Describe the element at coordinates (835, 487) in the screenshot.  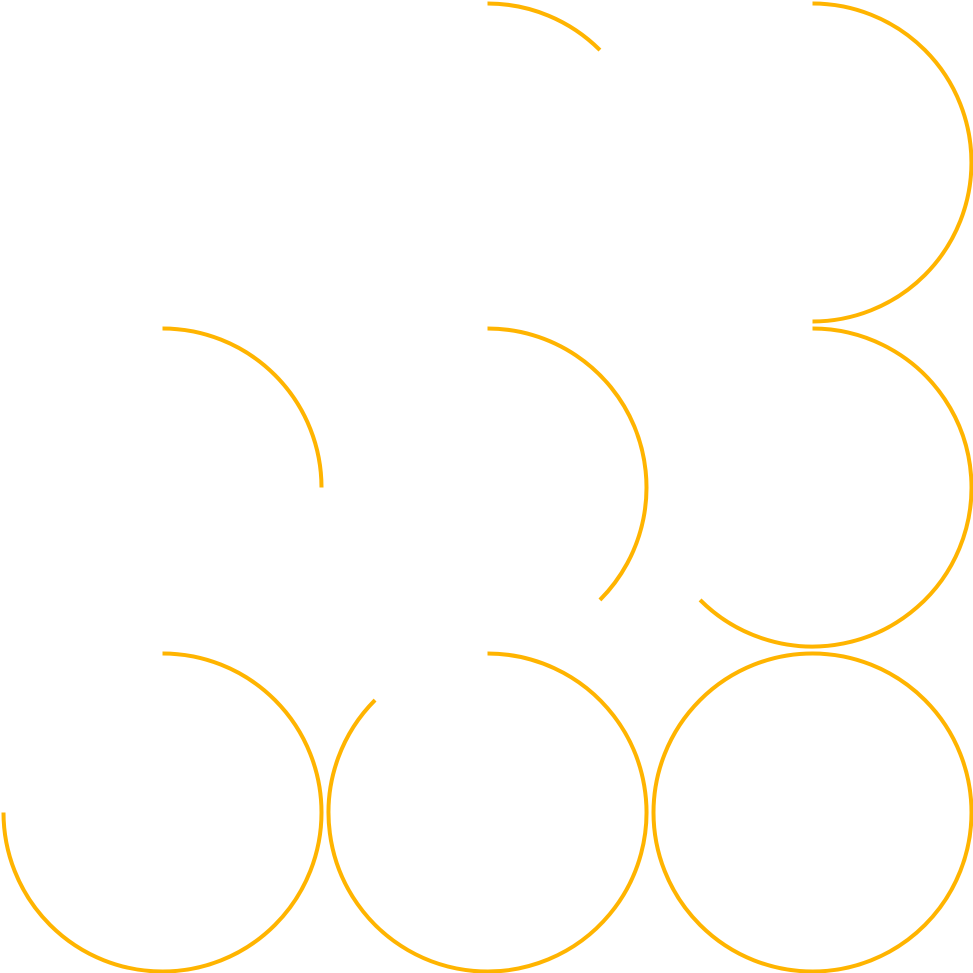
I see `arc-r2-c3` at that location.